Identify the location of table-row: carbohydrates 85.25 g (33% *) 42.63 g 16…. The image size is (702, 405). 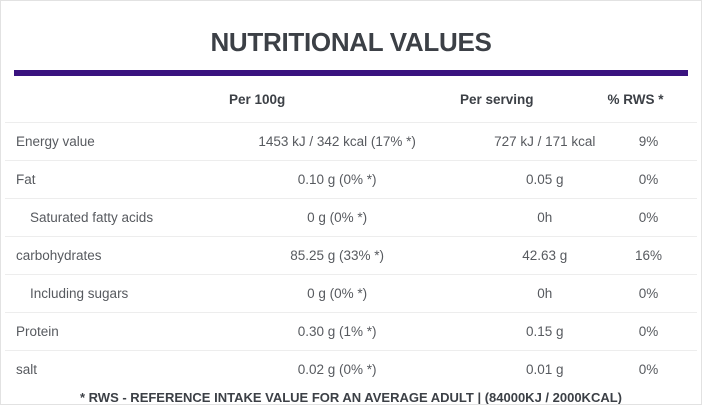
(351, 255).